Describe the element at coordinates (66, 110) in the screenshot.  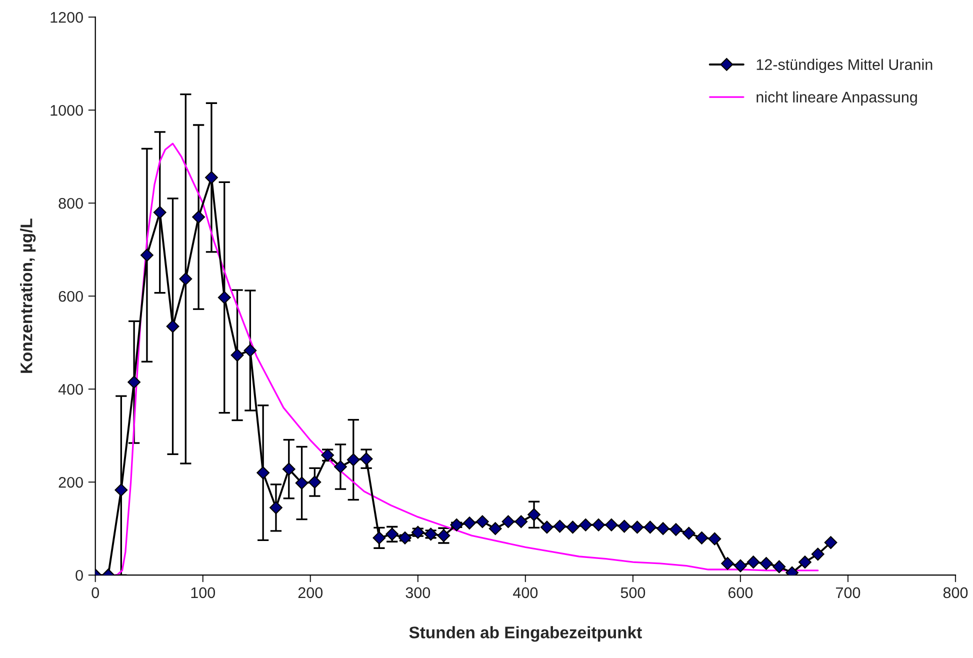
I see `y-tick-label: 1000` at that location.